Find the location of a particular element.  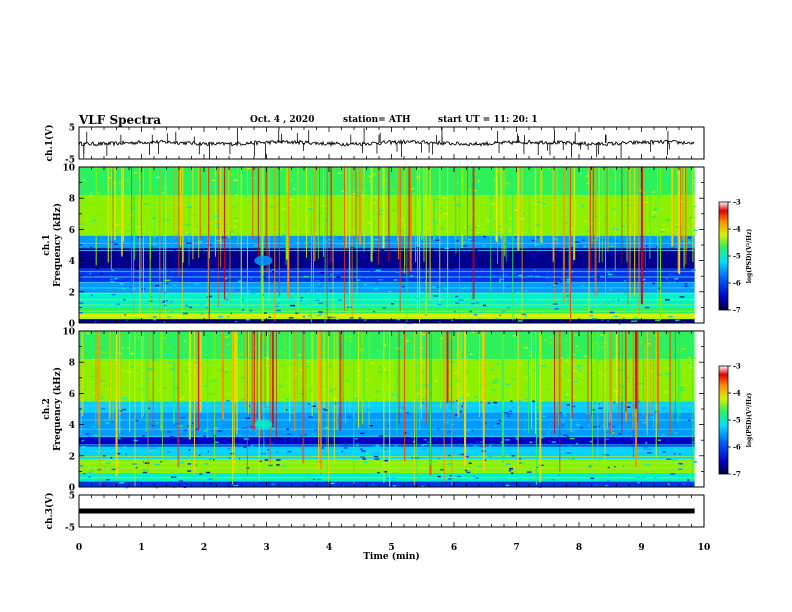

trace-line-ch1 is located at coordinates (386, 143).